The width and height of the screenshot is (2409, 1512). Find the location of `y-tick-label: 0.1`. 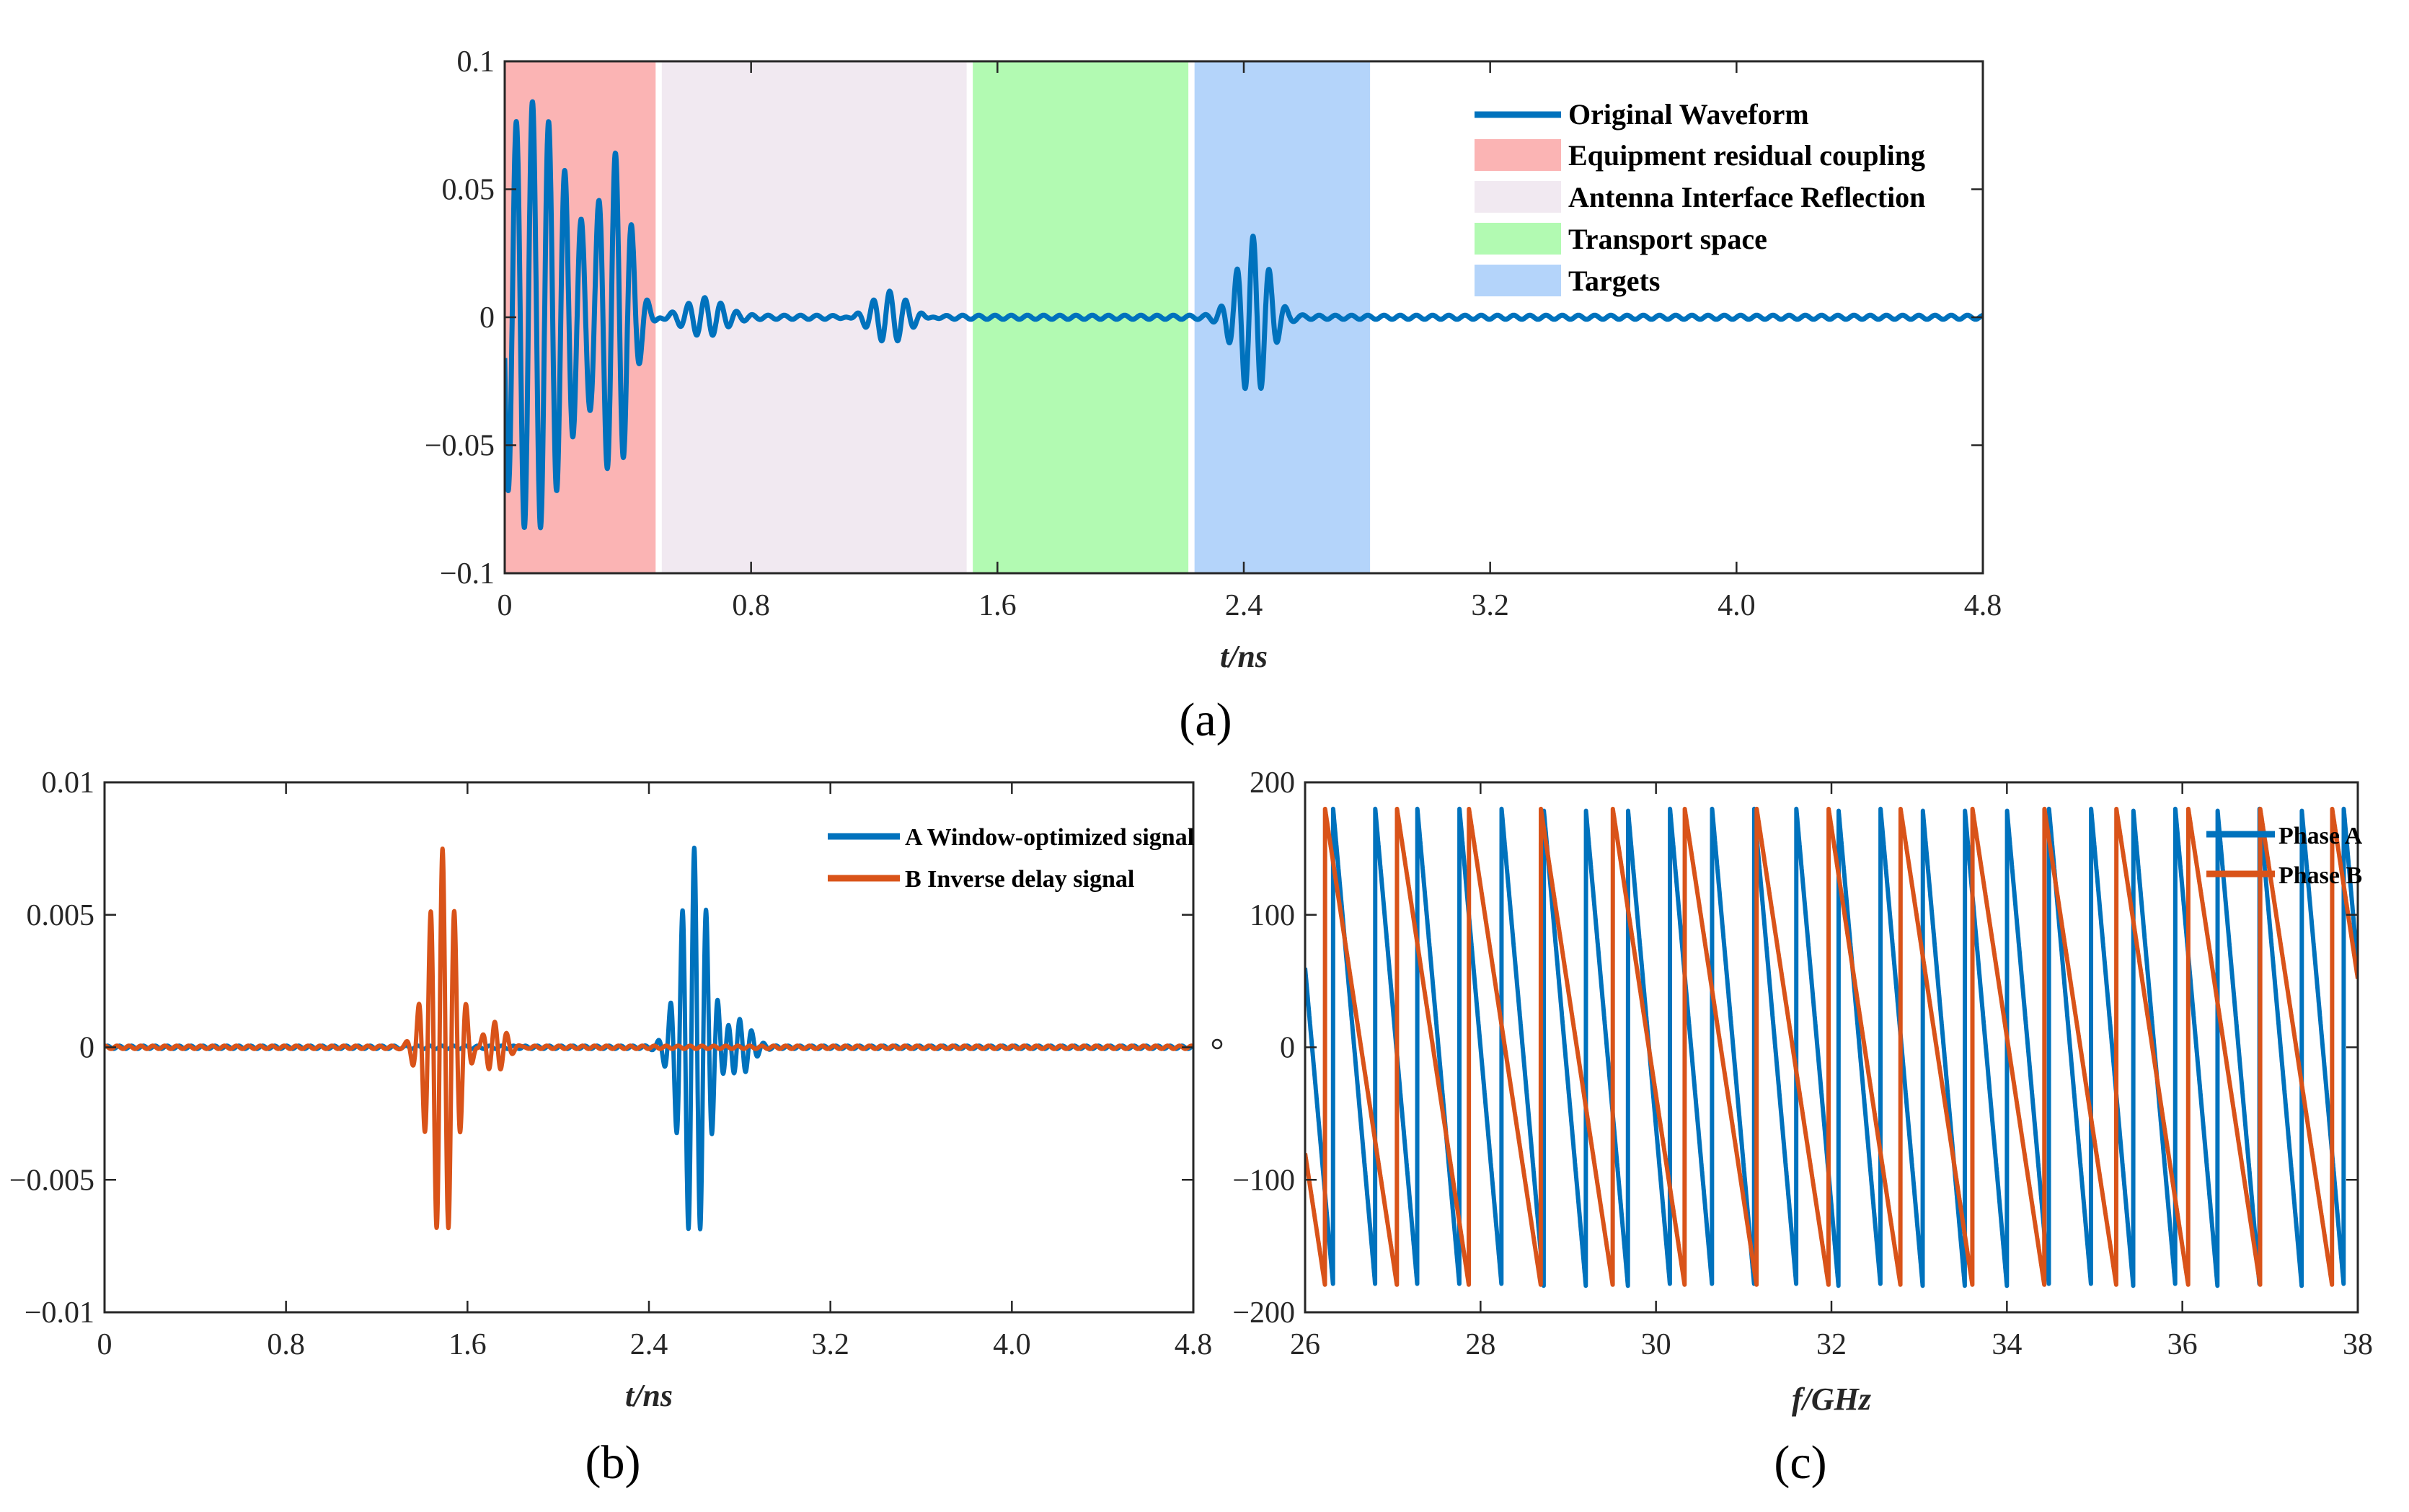

y-tick-label: 0.1 is located at coordinates (476, 62).